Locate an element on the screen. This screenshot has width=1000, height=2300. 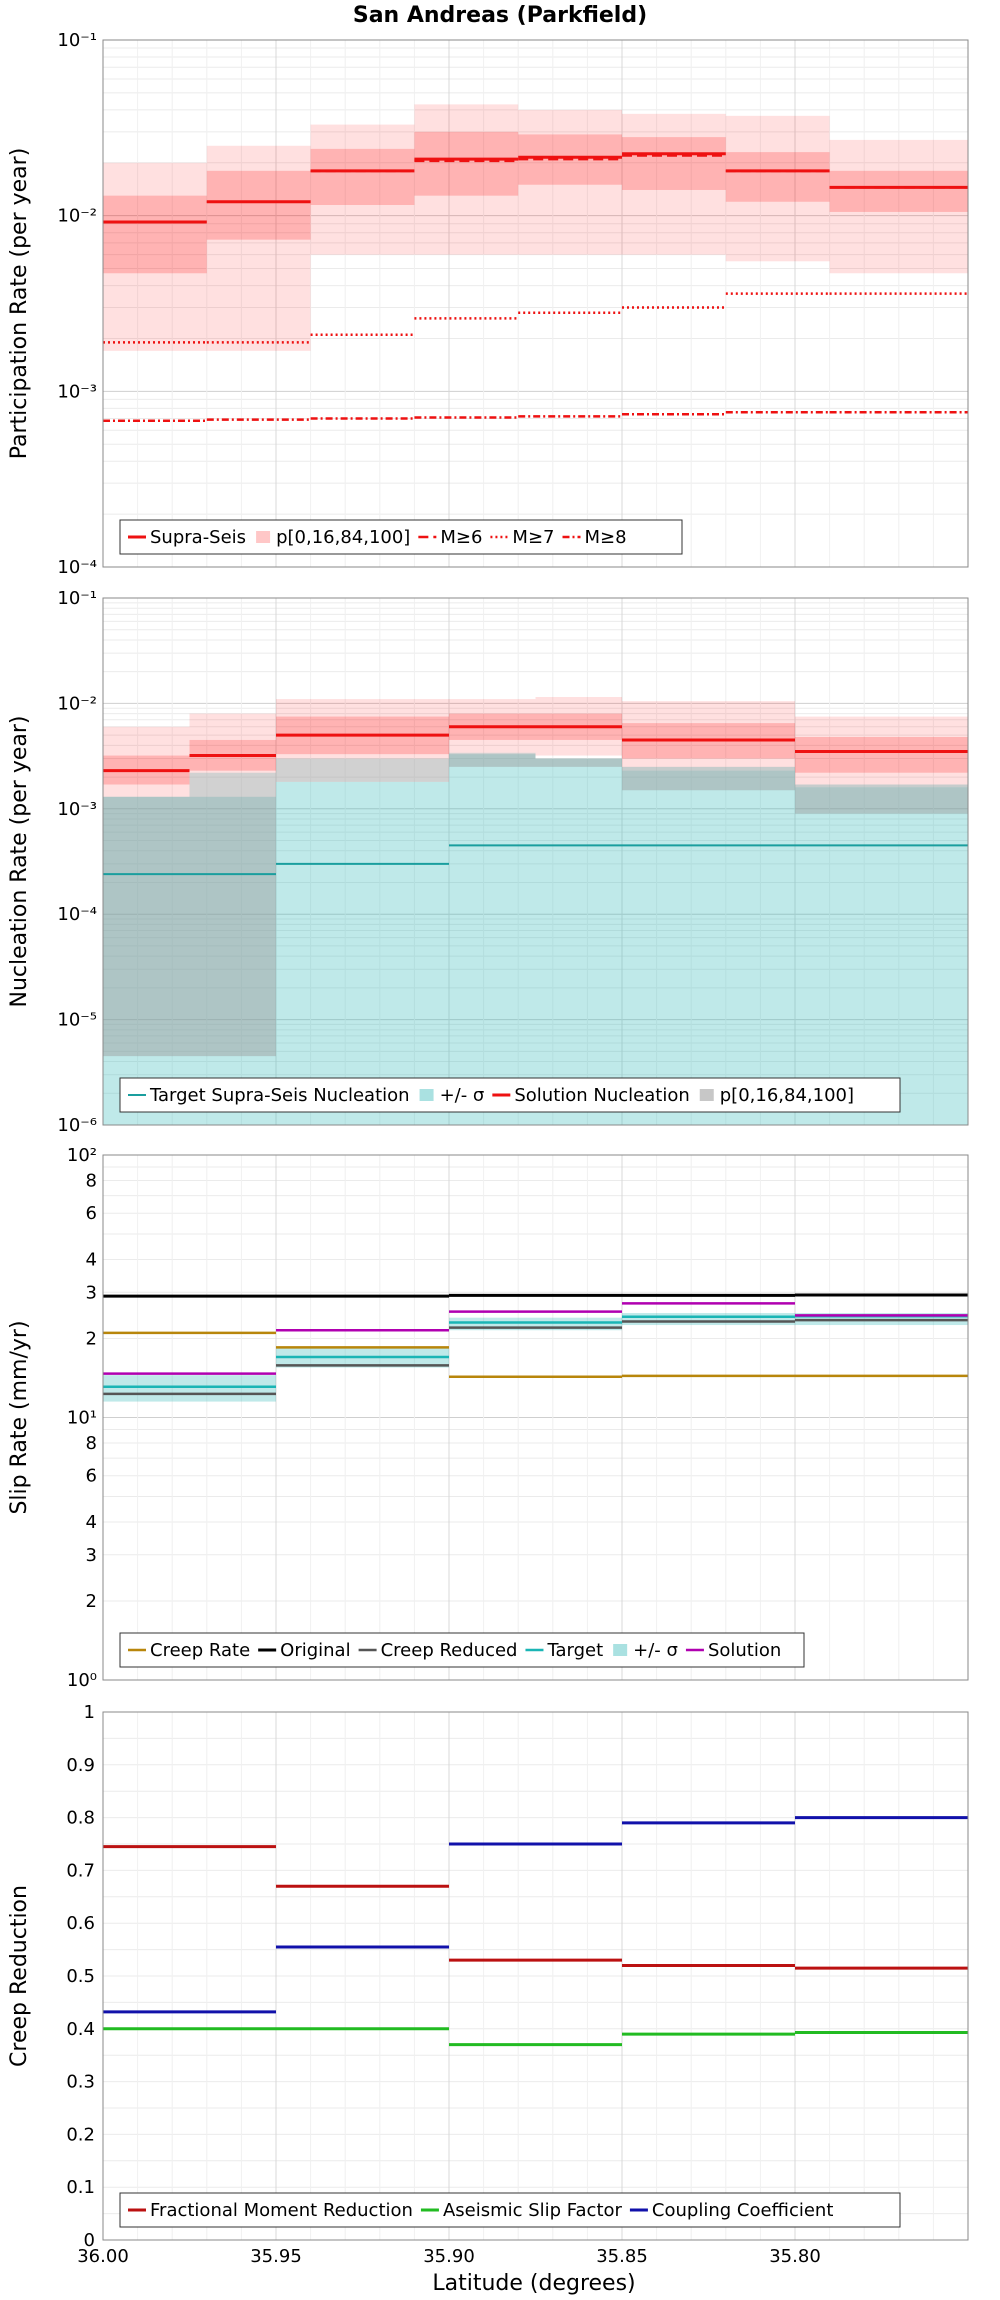
legend-label: Coupling Coefficient is located at coordinates (742, 2210).